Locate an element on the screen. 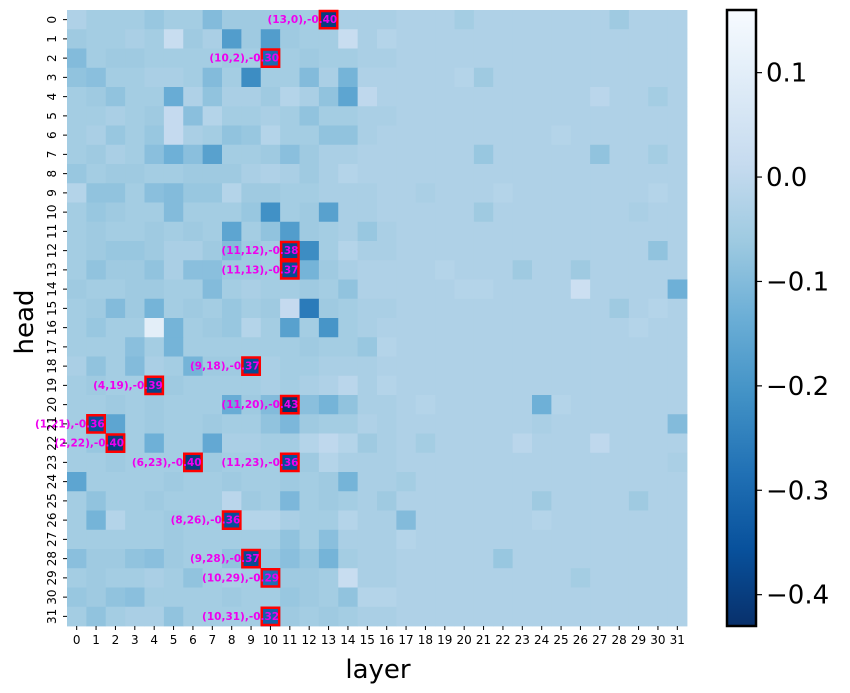 Image resolution: width=850 pixels, height=693 pixels. colorbar is located at coordinates (741, 318).